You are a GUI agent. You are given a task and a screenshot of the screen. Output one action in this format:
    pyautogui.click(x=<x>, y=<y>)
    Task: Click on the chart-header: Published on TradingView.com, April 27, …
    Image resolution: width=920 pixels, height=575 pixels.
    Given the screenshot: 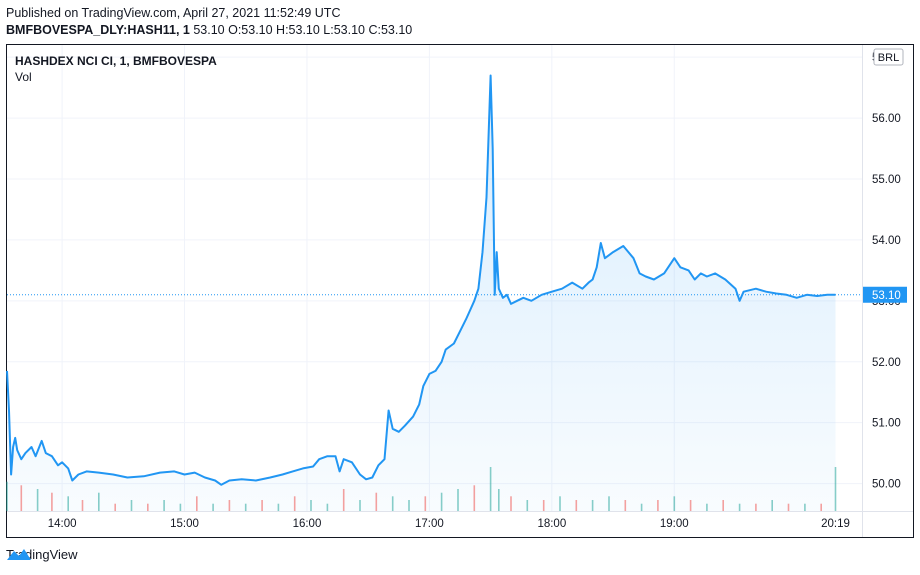 What is the action you would take?
    pyautogui.click(x=209, y=22)
    